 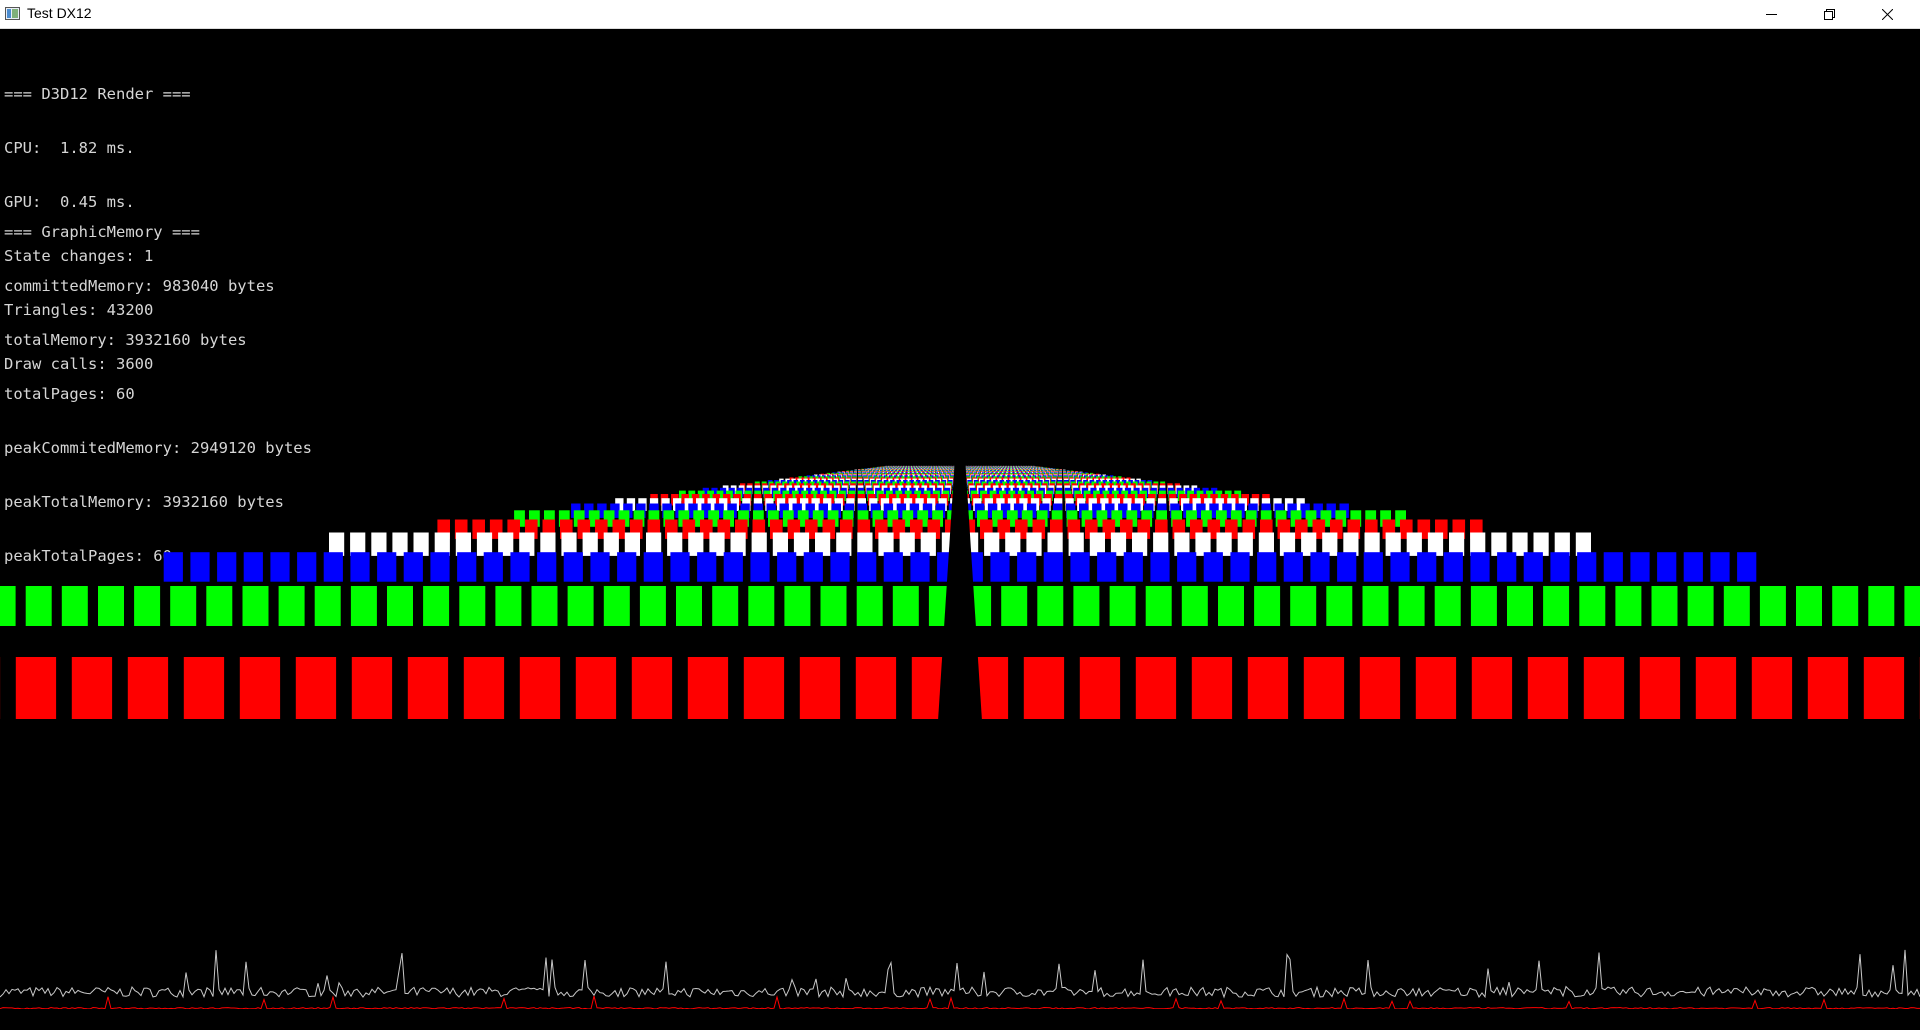 I want to click on title-bar: Test DX12, so click(x=960, y=14).